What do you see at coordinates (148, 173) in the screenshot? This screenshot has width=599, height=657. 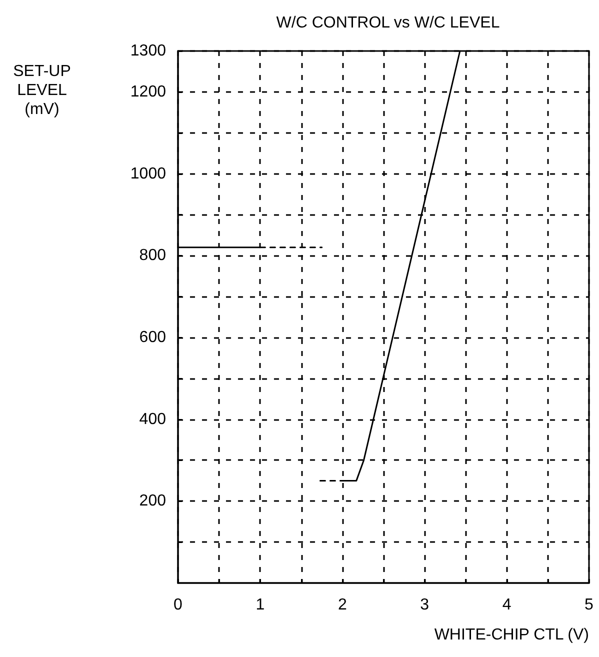 I see `y-tick-label: 1000` at bounding box center [148, 173].